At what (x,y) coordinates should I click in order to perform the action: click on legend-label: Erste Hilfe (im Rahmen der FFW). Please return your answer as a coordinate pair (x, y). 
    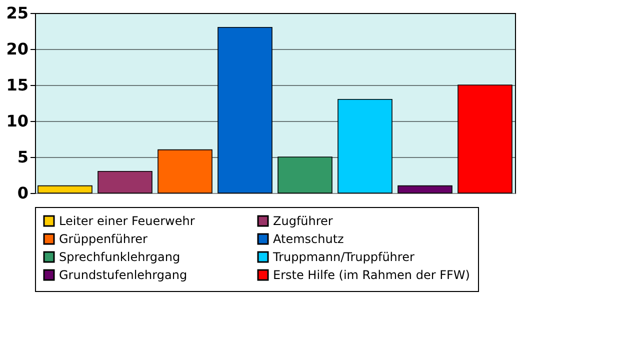
    Looking at the image, I should click on (371, 275).